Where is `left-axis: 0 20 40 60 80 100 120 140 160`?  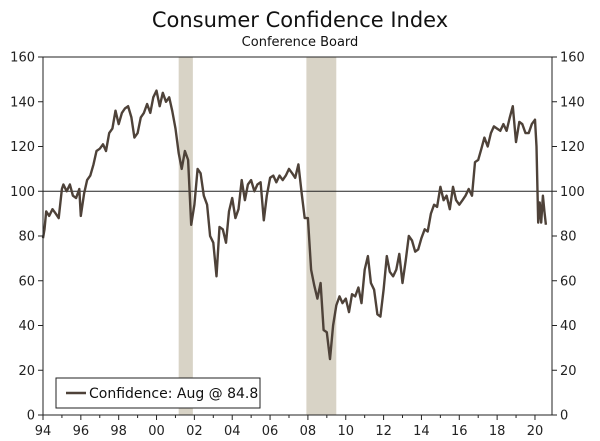 left-axis: 0 20 40 60 80 100 120 140 160 is located at coordinates (26, 237).